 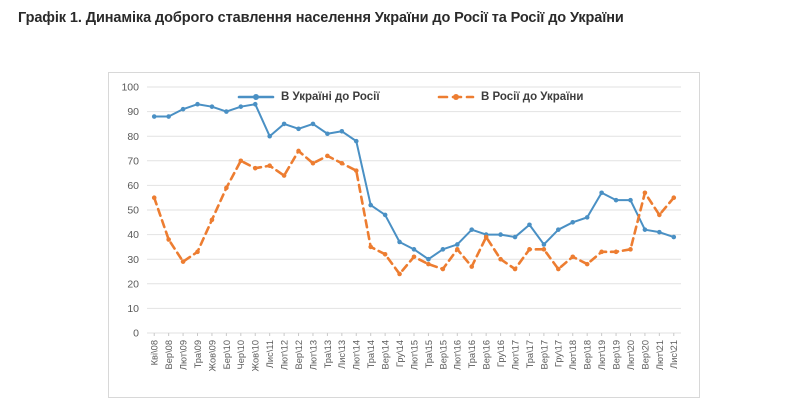 I want to click on x-axis-tick-label: Вер\19, so click(x=616, y=354).